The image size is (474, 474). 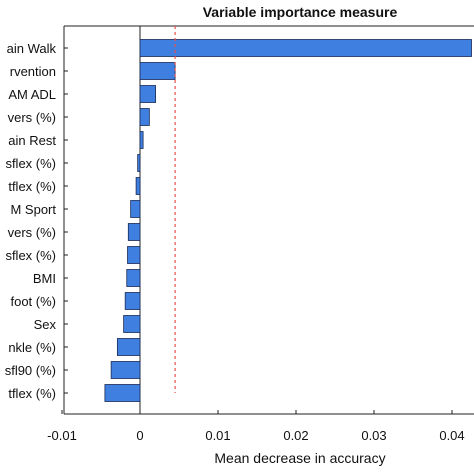 I want to click on y-tick-label-10: BMI, so click(x=44, y=278).